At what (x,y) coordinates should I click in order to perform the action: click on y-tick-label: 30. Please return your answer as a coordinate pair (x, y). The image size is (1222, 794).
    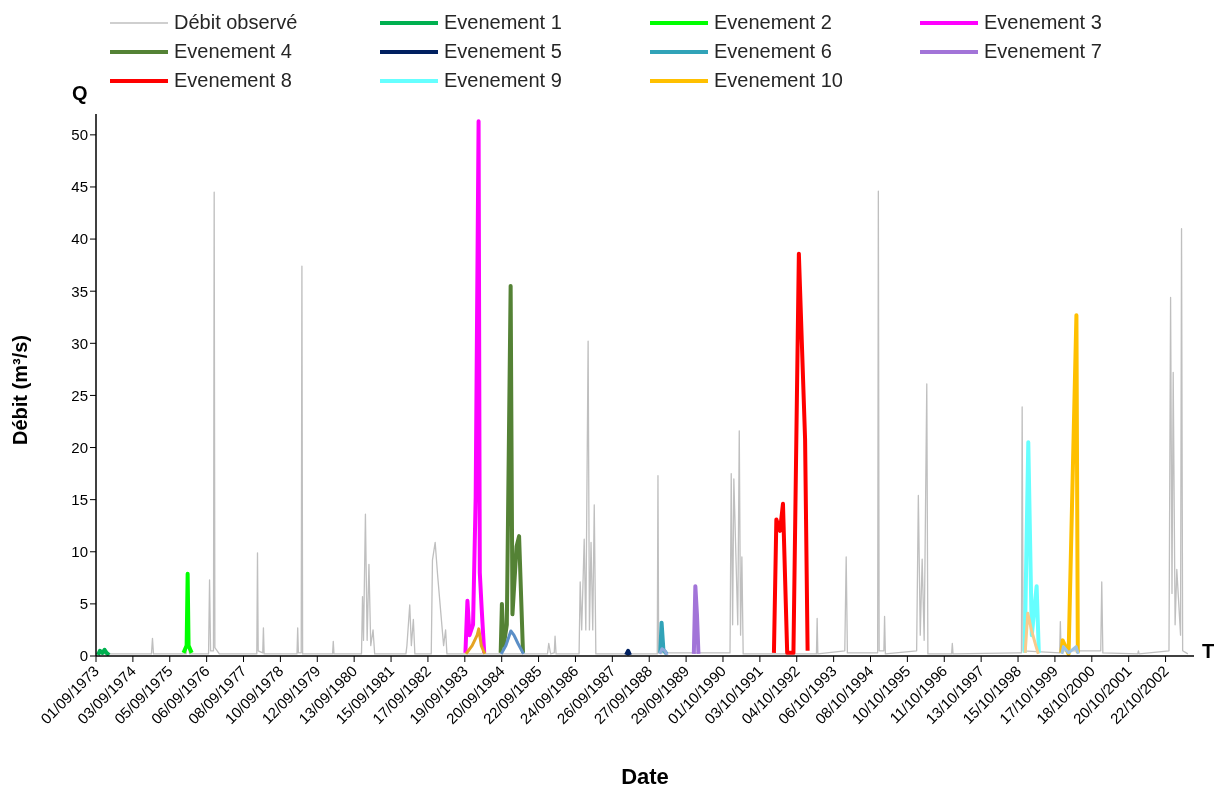
    Looking at the image, I should click on (79, 343).